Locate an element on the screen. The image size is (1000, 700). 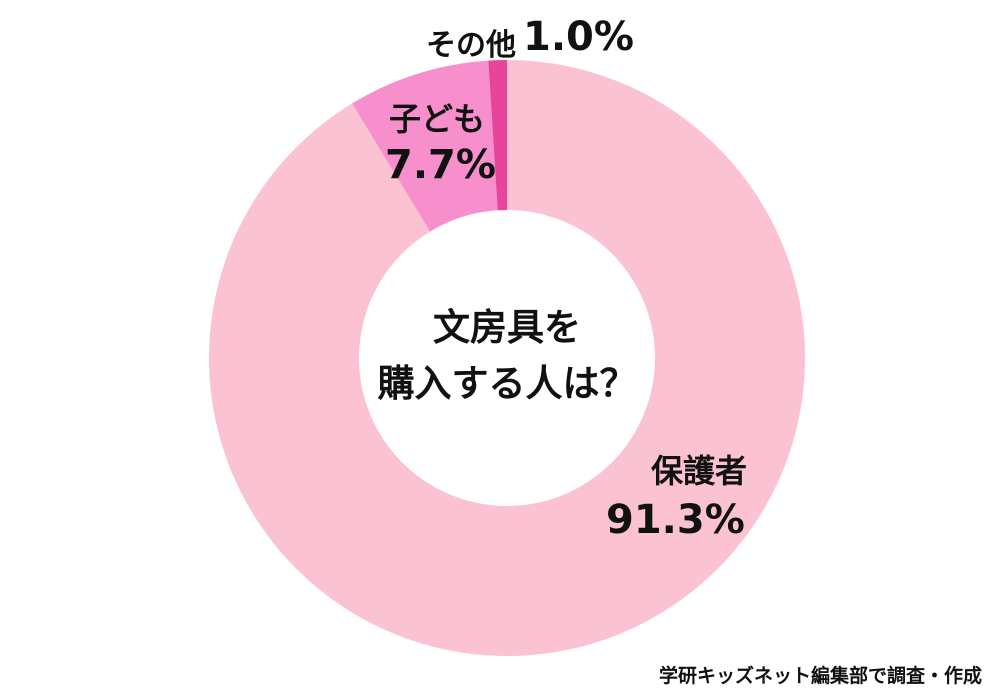
center-title: 文房具を 購入する人は？ is located at coordinates (507, 356).